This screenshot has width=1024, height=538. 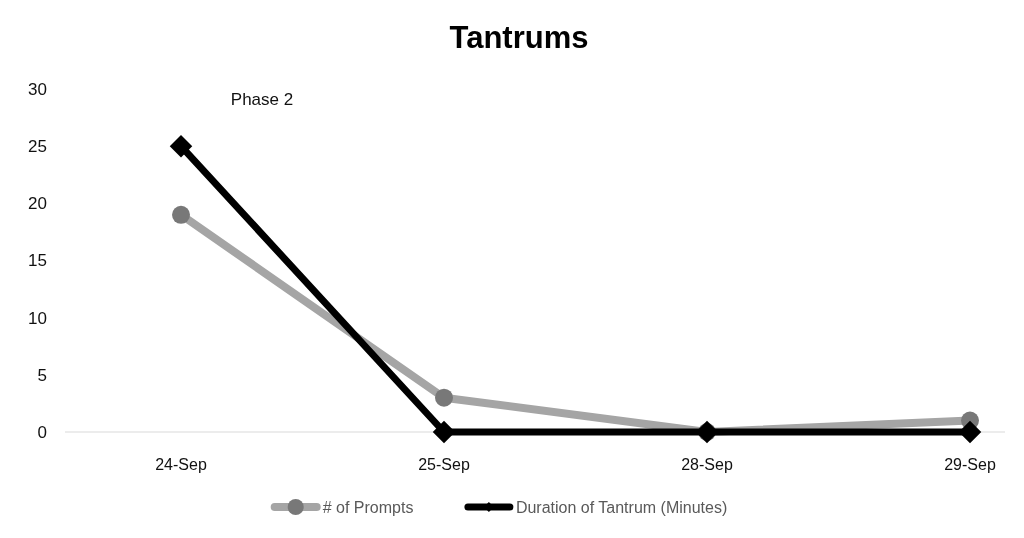 What do you see at coordinates (42, 375) in the screenshot?
I see `y-tick-label: 5` at bounding box center [42, 375].